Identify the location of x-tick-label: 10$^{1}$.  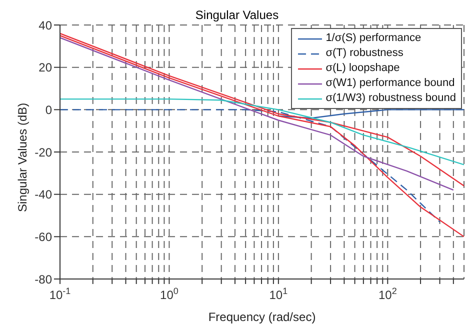
(278, 294).